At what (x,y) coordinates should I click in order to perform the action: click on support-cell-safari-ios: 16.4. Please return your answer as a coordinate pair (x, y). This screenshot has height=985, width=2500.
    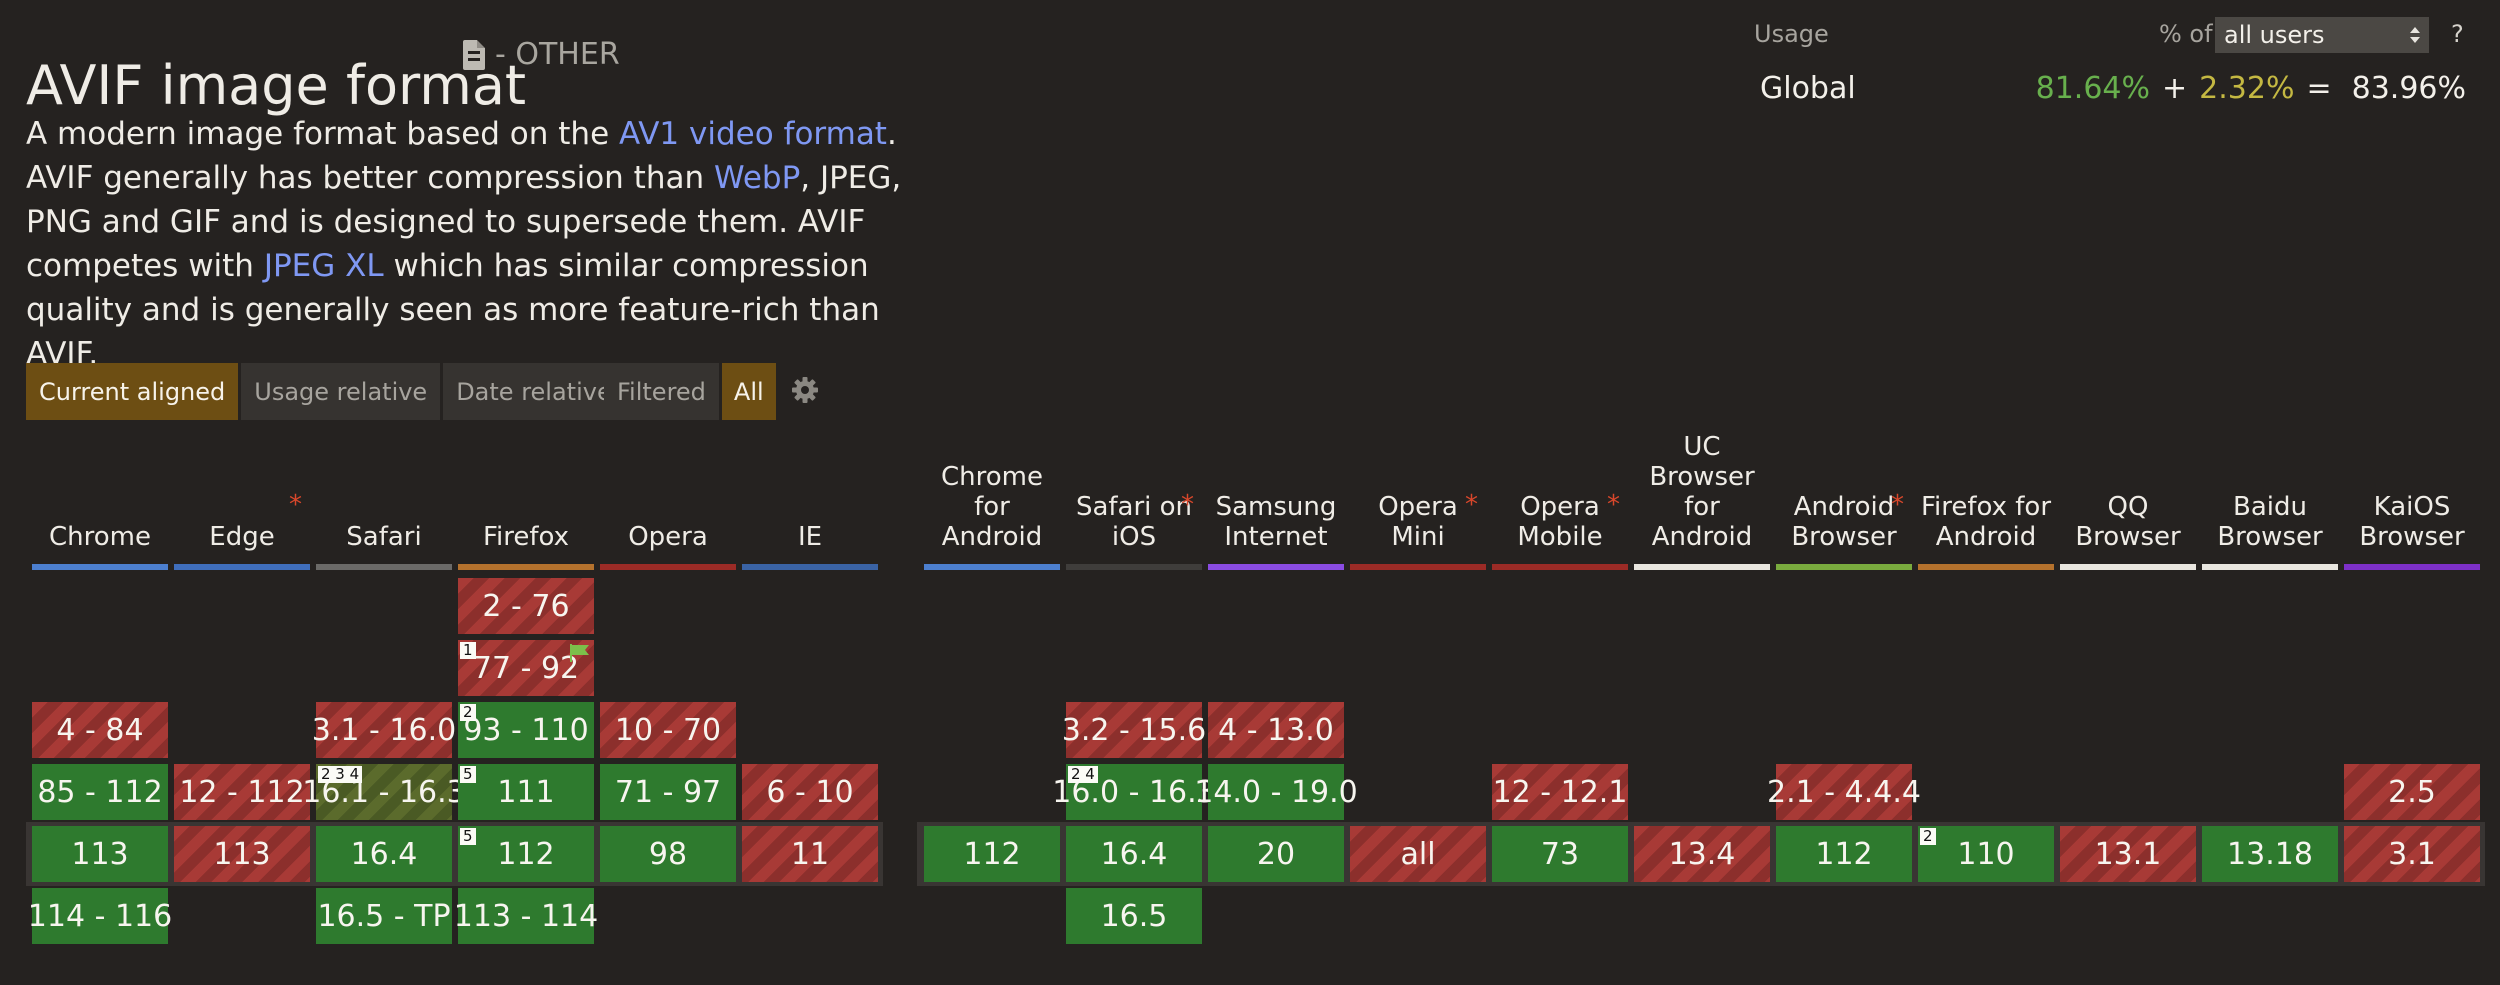
    Looking at the image, I should click on (1134, 854).